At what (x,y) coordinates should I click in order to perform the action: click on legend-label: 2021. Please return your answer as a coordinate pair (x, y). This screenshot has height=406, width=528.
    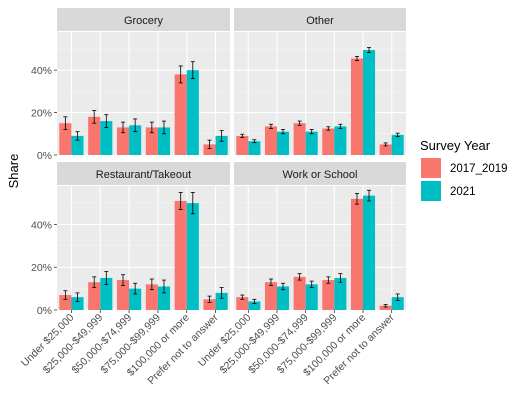
    Looking at the image, I should click on (463, 192).